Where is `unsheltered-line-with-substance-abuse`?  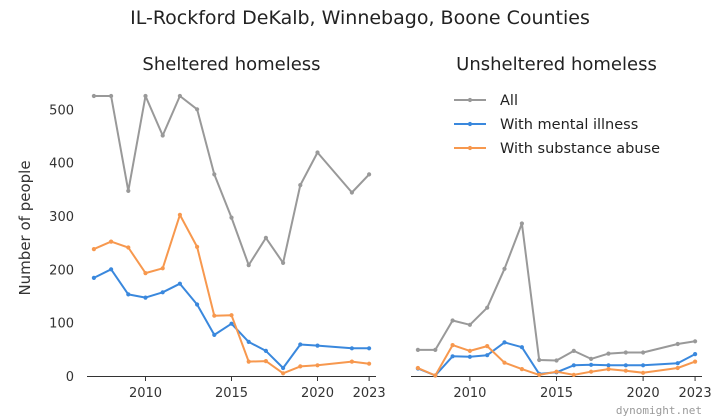
unsheltered-line-with-substance-abuse is located at coordinates (556, 360).